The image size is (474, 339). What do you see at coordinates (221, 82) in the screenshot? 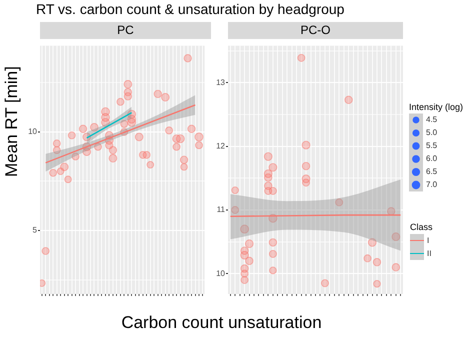
I see `y-tick-label: 13` at bounding box center [221, 82].